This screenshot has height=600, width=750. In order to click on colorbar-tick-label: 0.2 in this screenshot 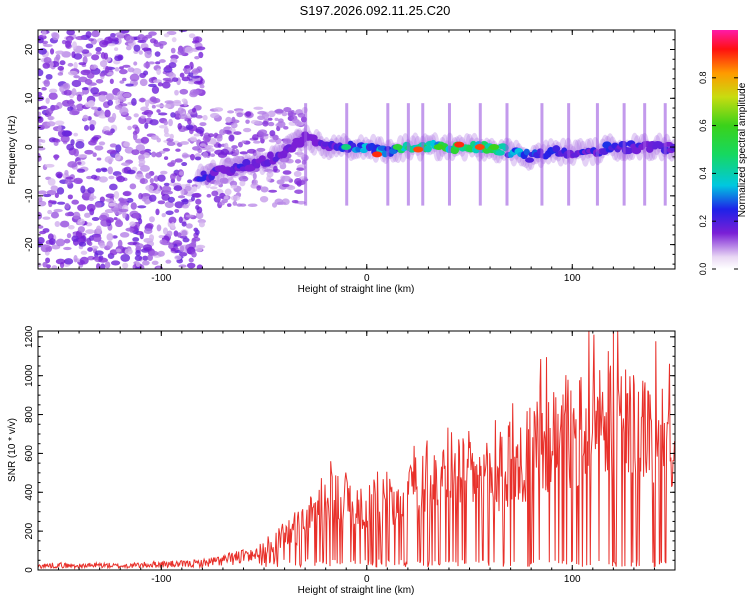, I will do `click(703, 221)`.